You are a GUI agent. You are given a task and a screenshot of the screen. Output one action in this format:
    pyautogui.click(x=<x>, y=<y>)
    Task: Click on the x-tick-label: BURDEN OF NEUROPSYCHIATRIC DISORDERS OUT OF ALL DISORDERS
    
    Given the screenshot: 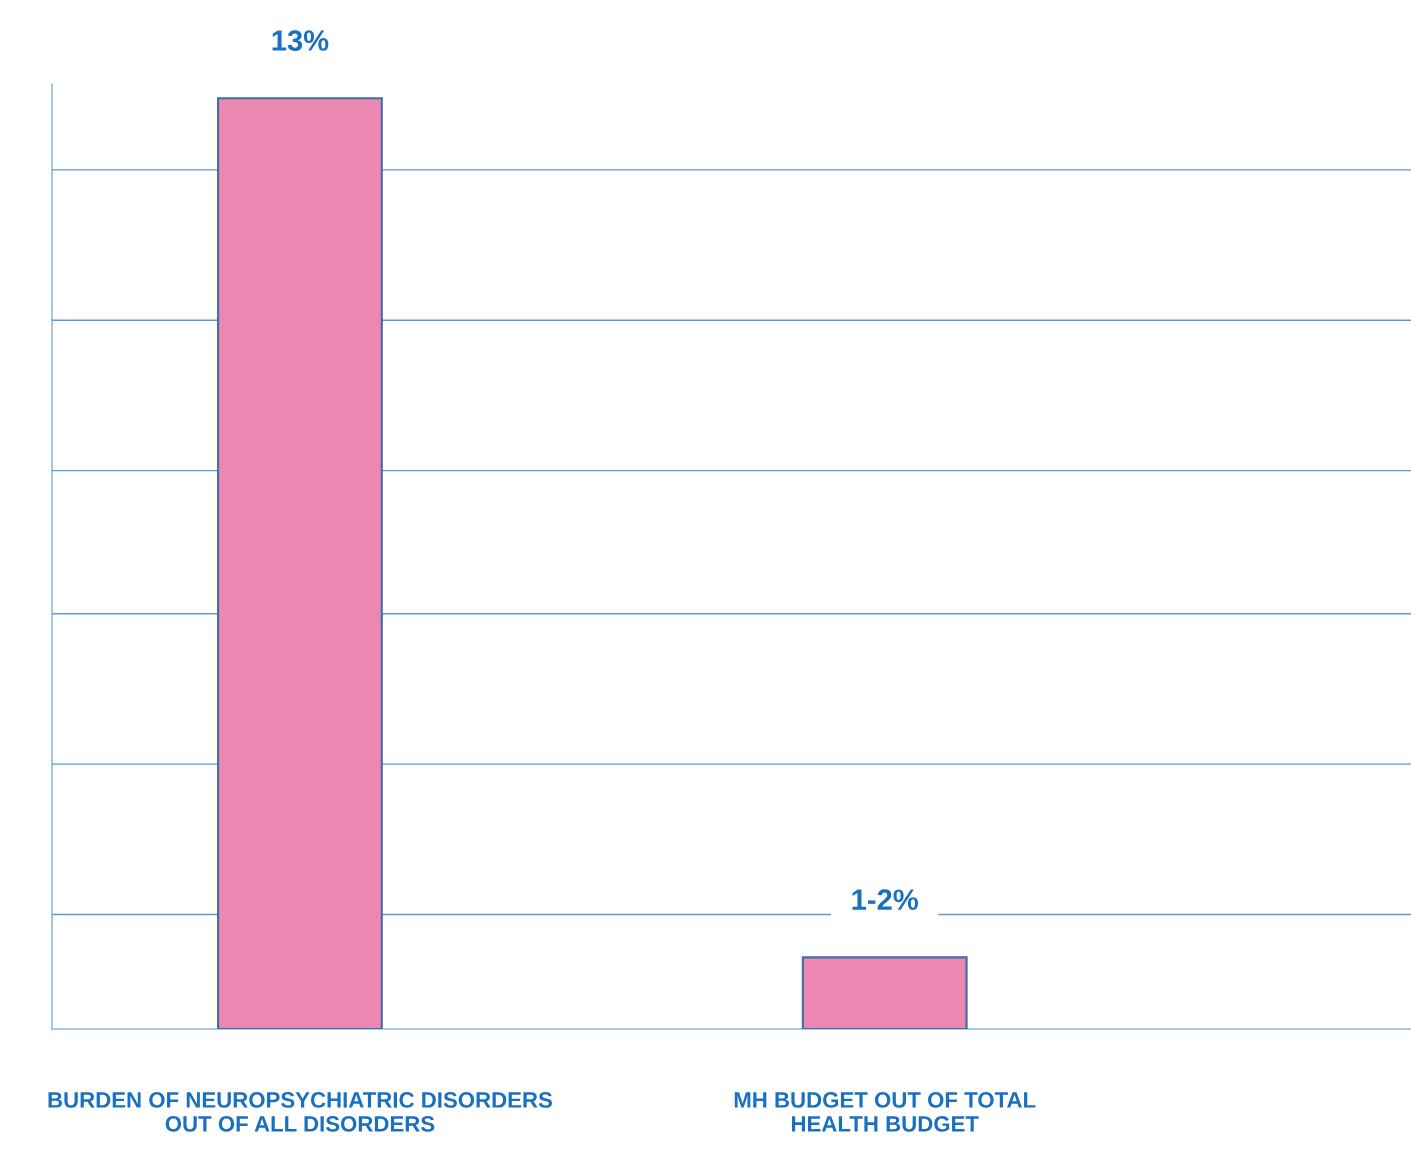 What is the action you would take?
    pyautogui.click(x=300, y=1112)
    